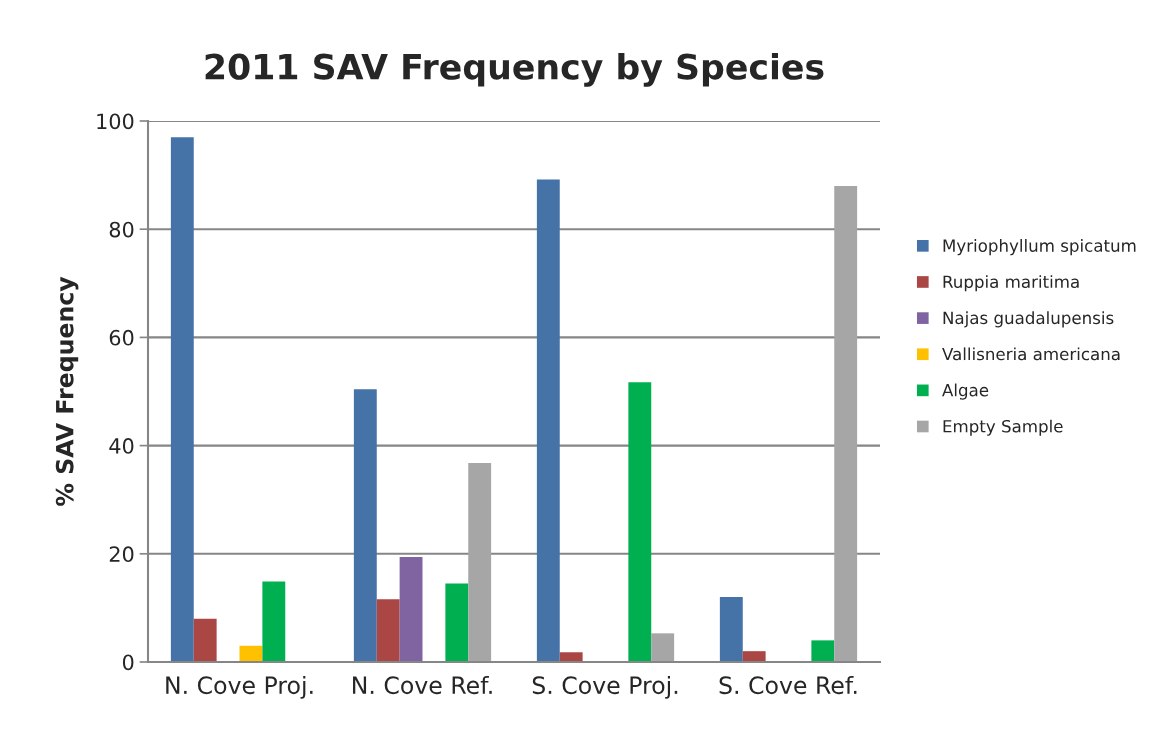 This screenshot has height=731, width=1161. Describe the element at coordinates (605, 687) in the screenshot. I see `x-tick-label: S. Cove Proj.` at that location.